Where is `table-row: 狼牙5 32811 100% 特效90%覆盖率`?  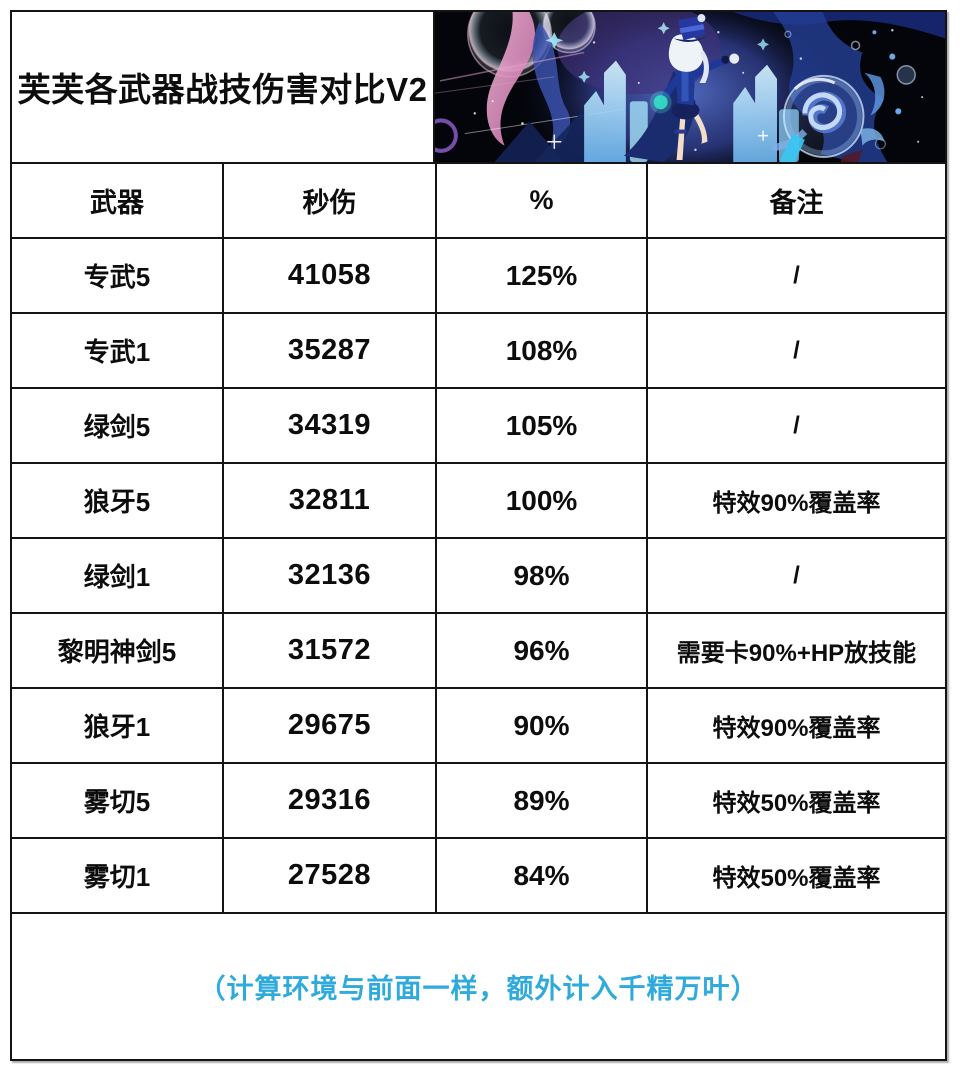 table-row: 狼牙5 32811 100% 特效90%覆盖率 is located at coordinates (478, 499).